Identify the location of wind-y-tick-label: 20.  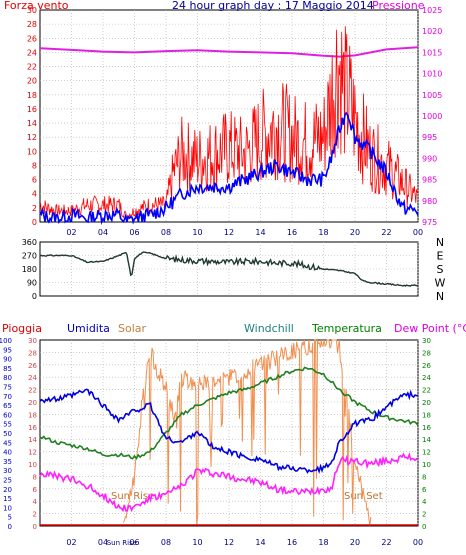
(32, 81).